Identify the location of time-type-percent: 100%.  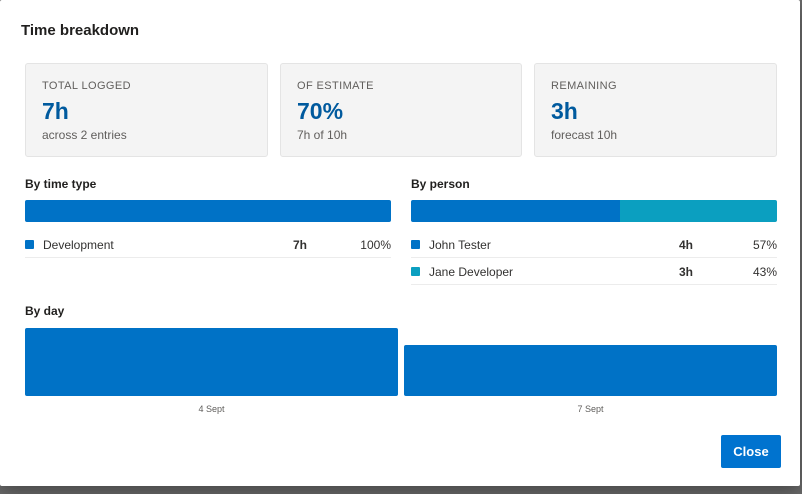
(375, 244).